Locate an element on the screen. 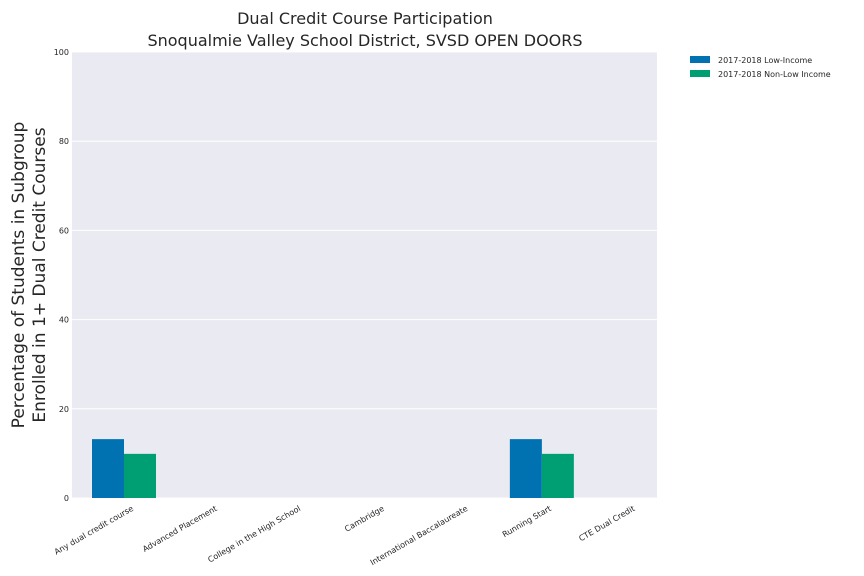  y-tick-label: 100 is located at coordinates (61, 52).